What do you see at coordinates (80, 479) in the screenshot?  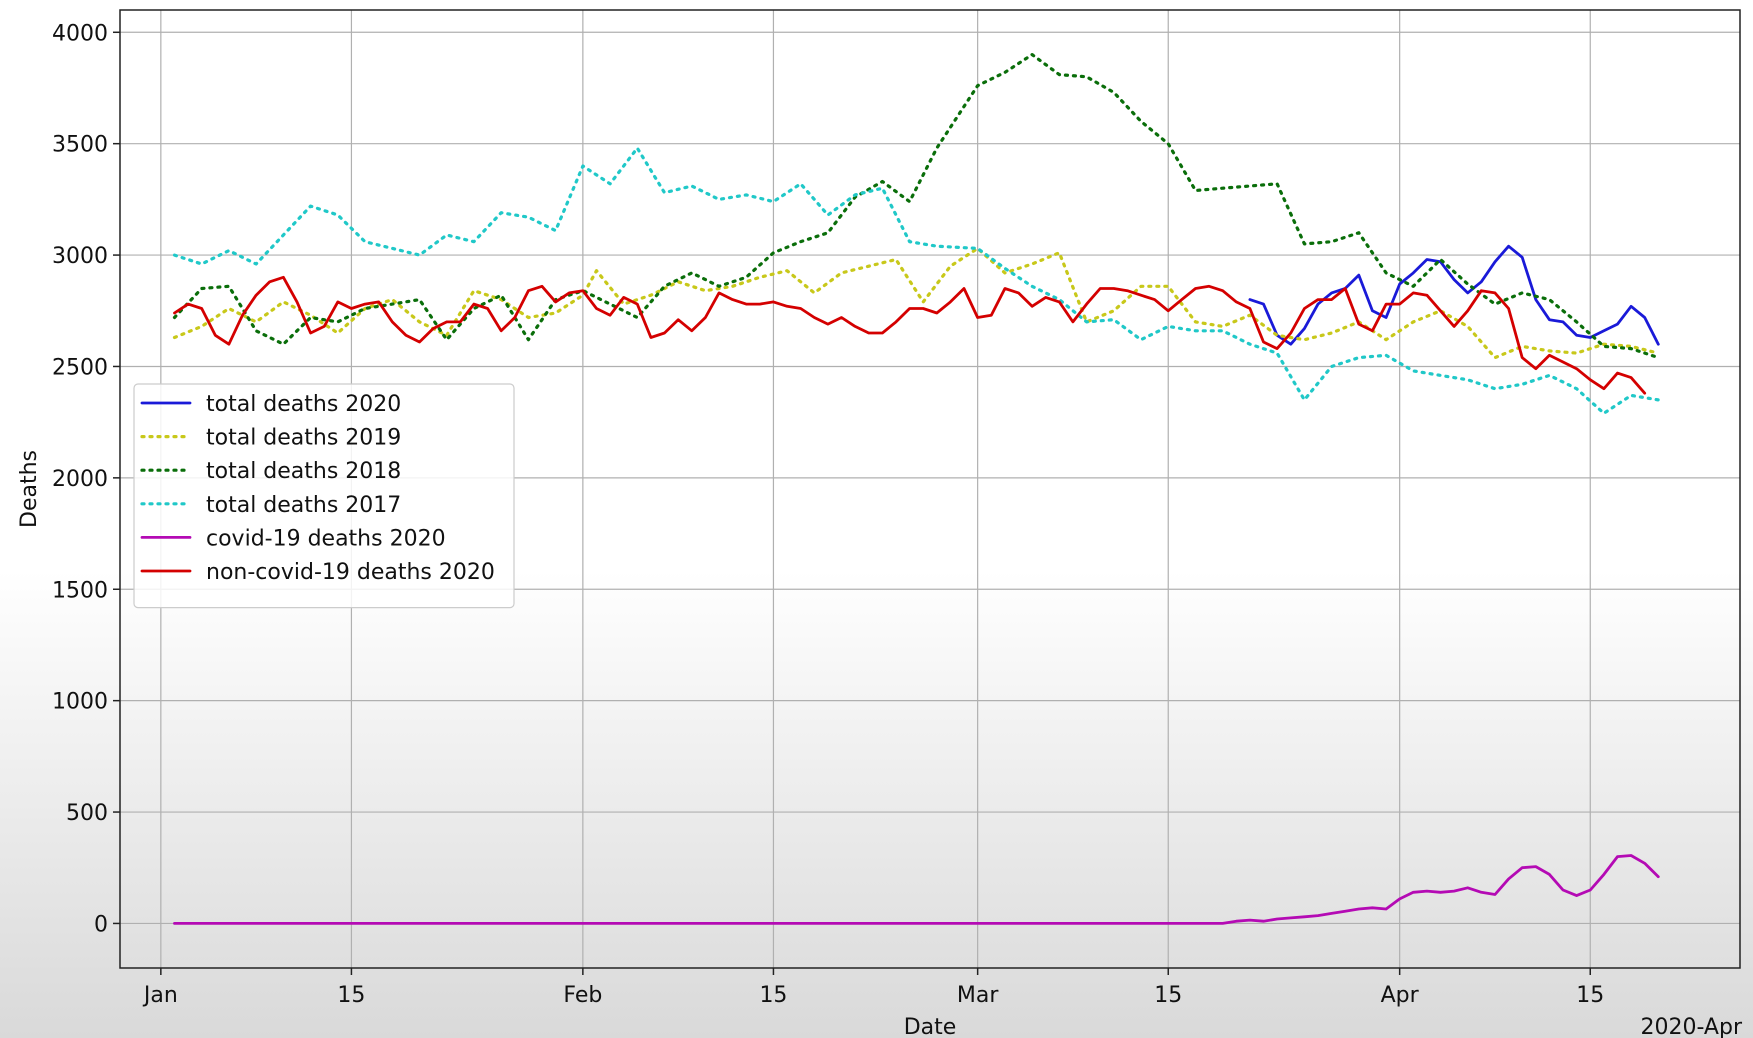 I see `y-tick-label: 2000` at bounding box center [80, 479].